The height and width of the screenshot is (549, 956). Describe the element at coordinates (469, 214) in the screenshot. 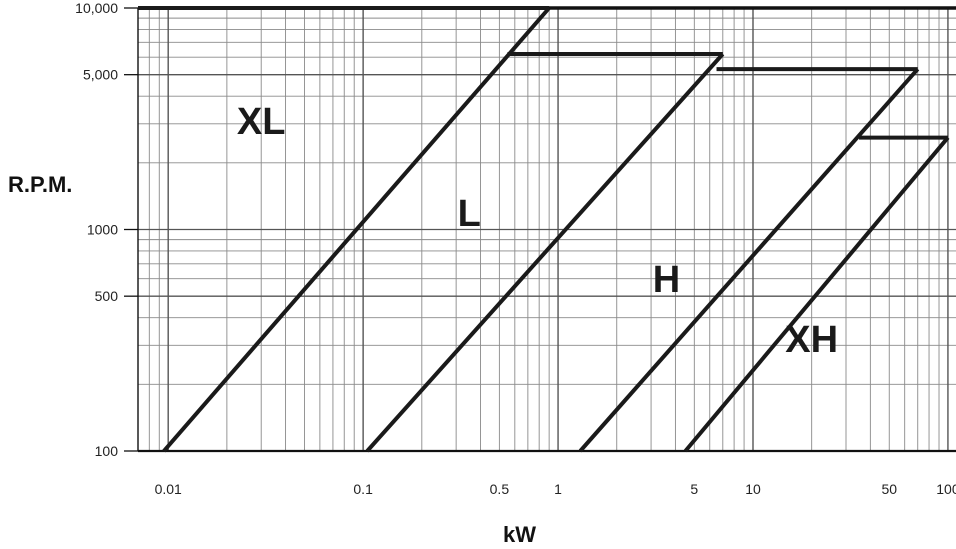

I see `region-label-l: L` at that location.